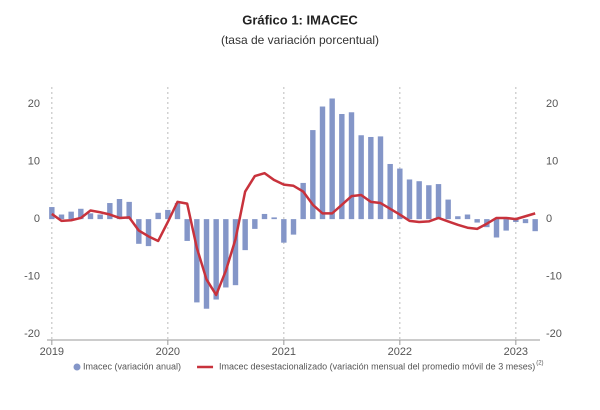  What do you see at coordinates (32, 334) in the screenshot?
I see `y-tick-label: -20` at bounding box center [32, 334].